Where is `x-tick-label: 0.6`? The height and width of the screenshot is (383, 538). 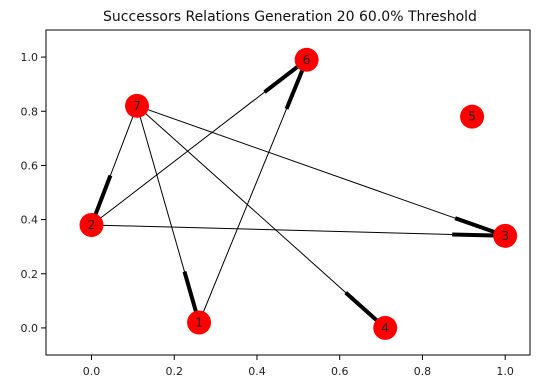 x-tick-label: 0.6 is located at coordinates (340, 371).